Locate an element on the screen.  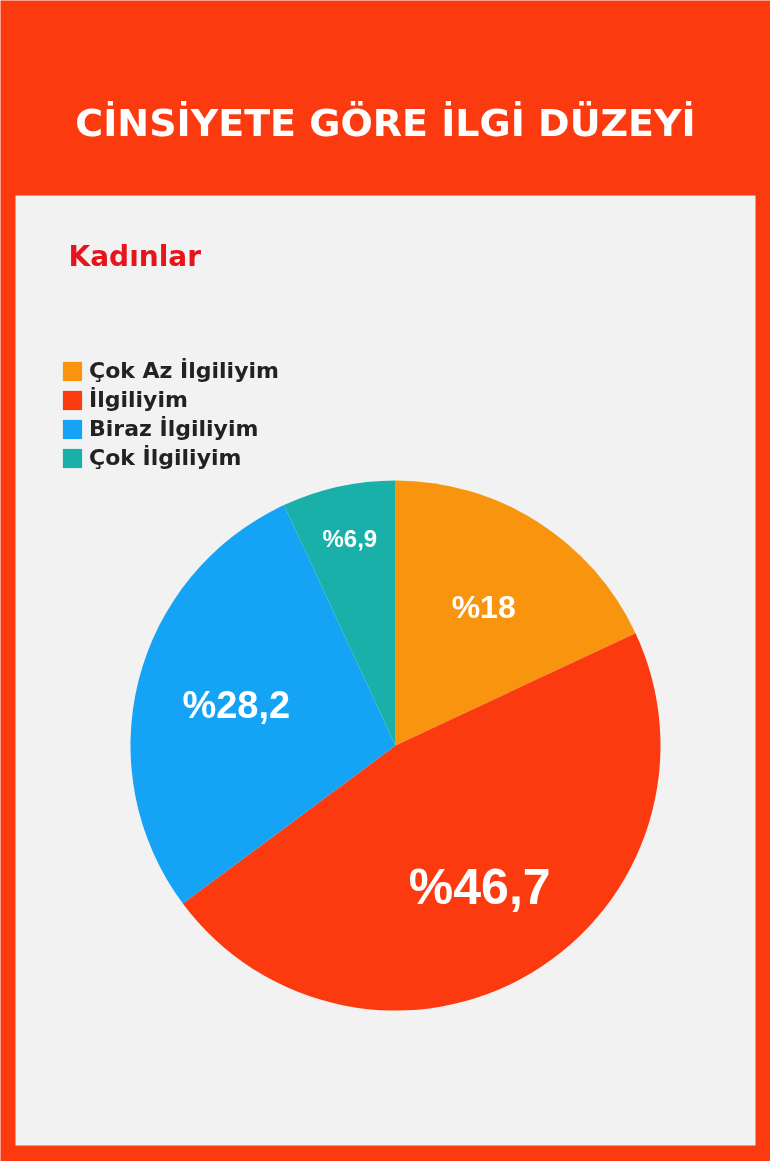
data-label: %46,7 is located at coordinates (479, 886).